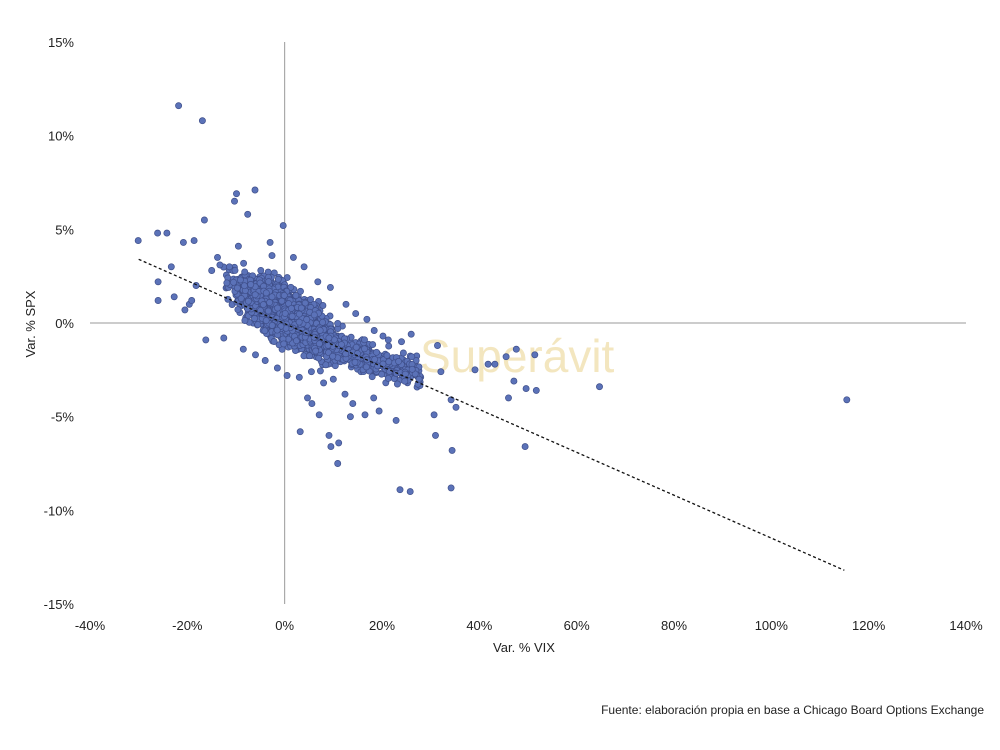 This screenshot has width=1000, height=750. I want to click on x-tick-label: -20%, so click(187, 625).